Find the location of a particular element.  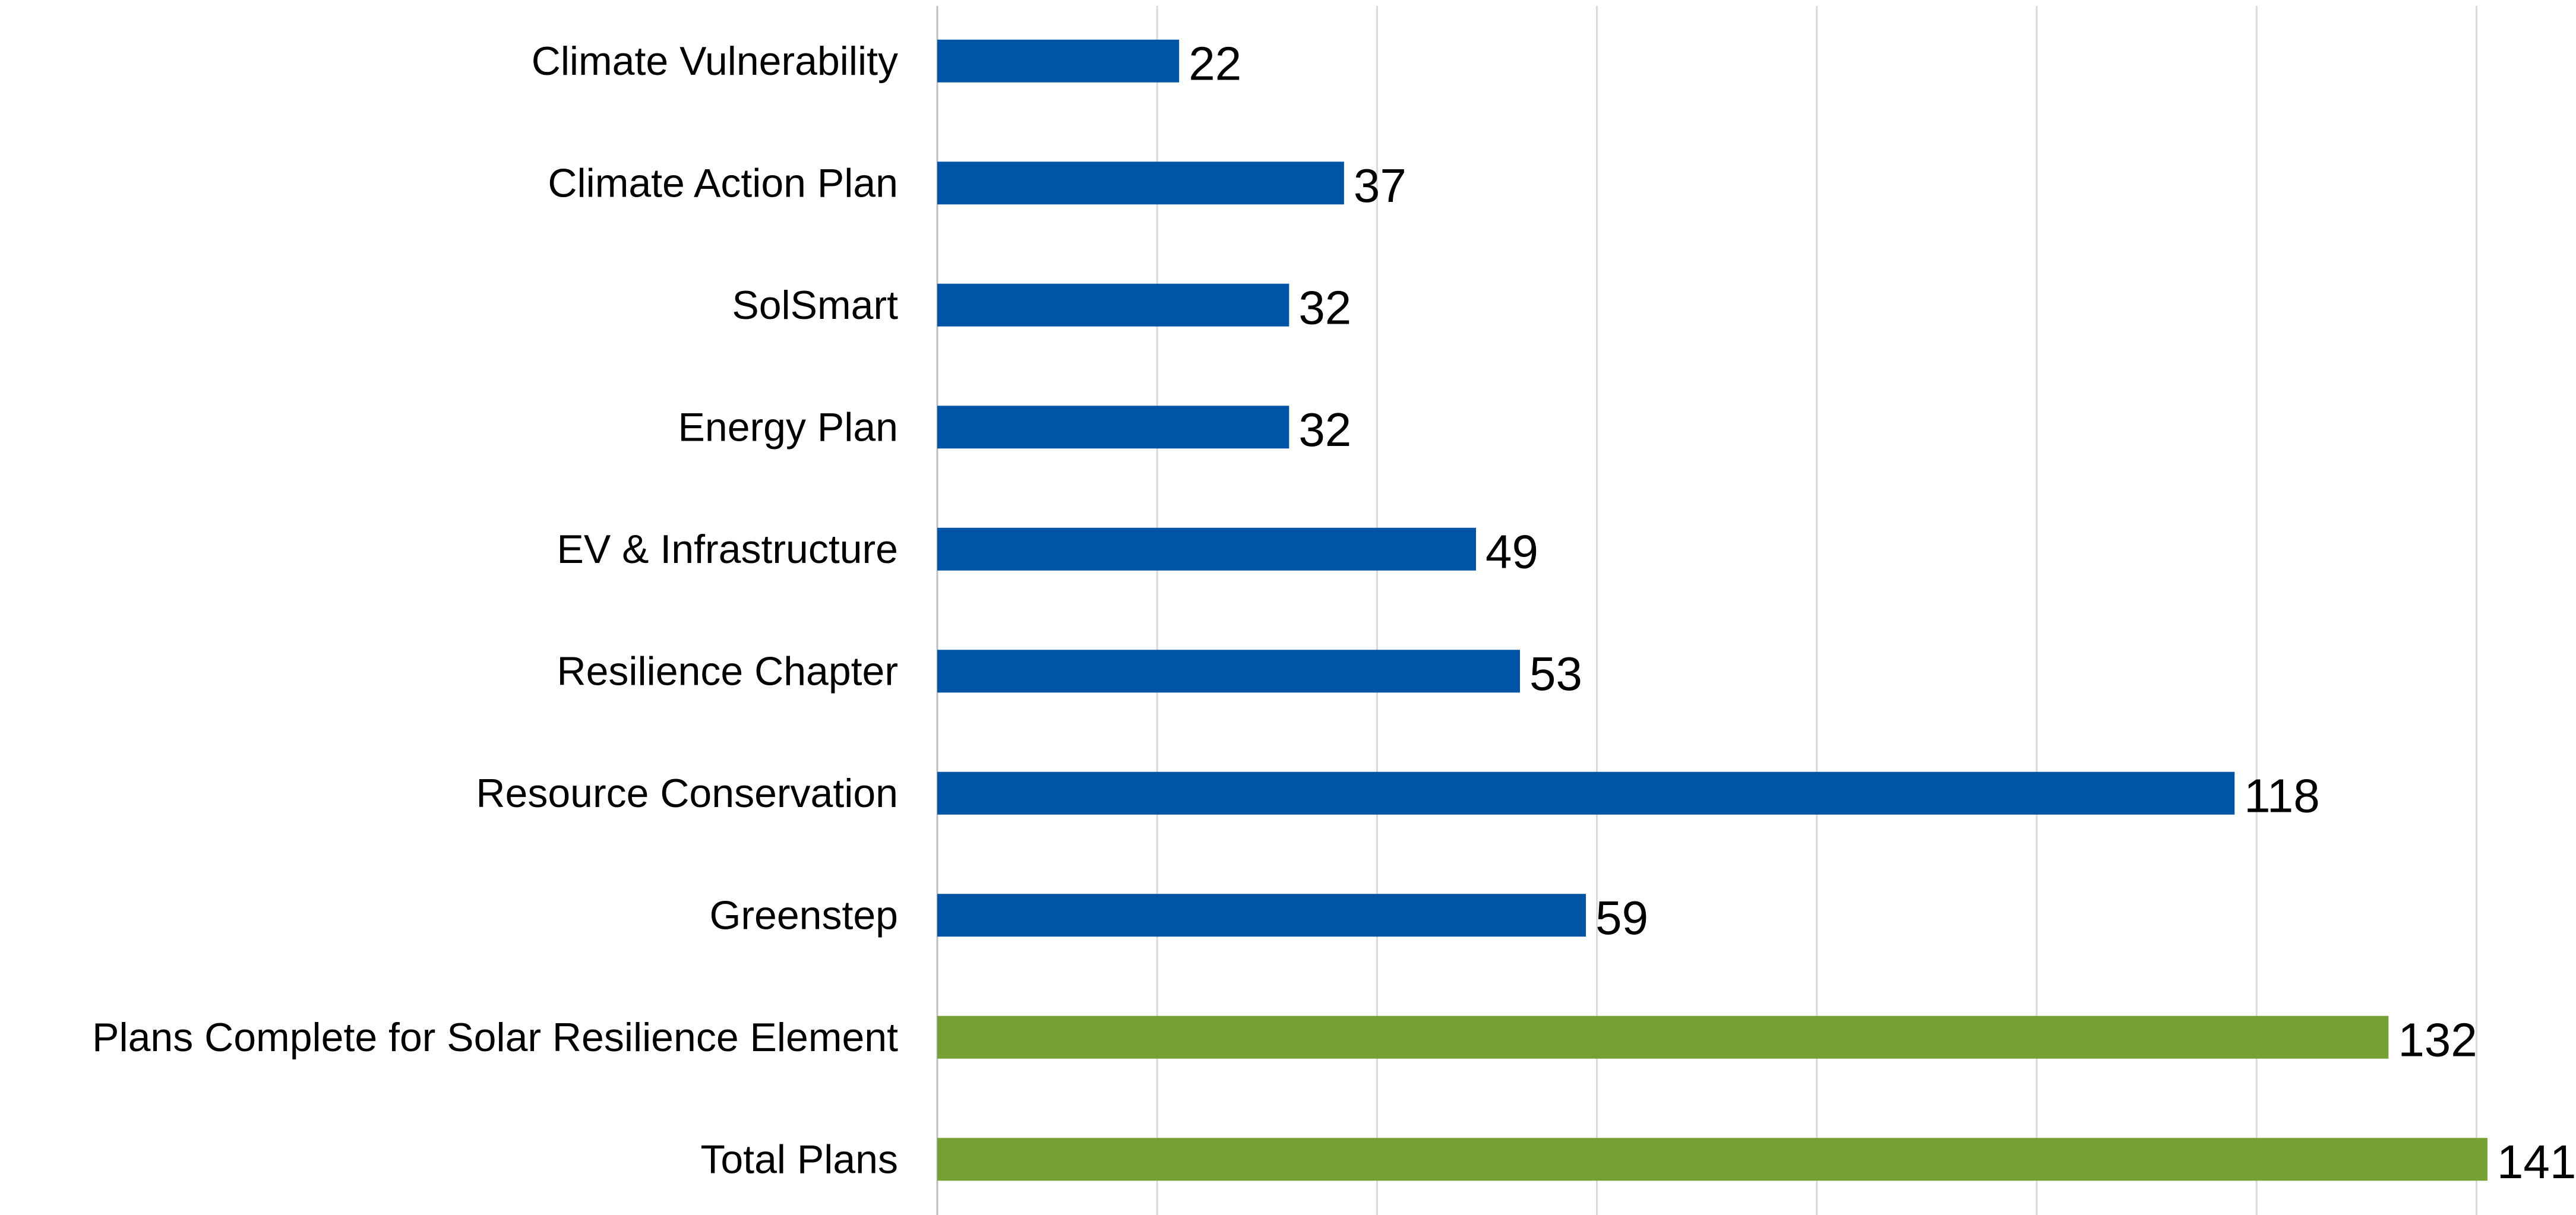

data-label: 59 is located at coordinates (1621, 917).